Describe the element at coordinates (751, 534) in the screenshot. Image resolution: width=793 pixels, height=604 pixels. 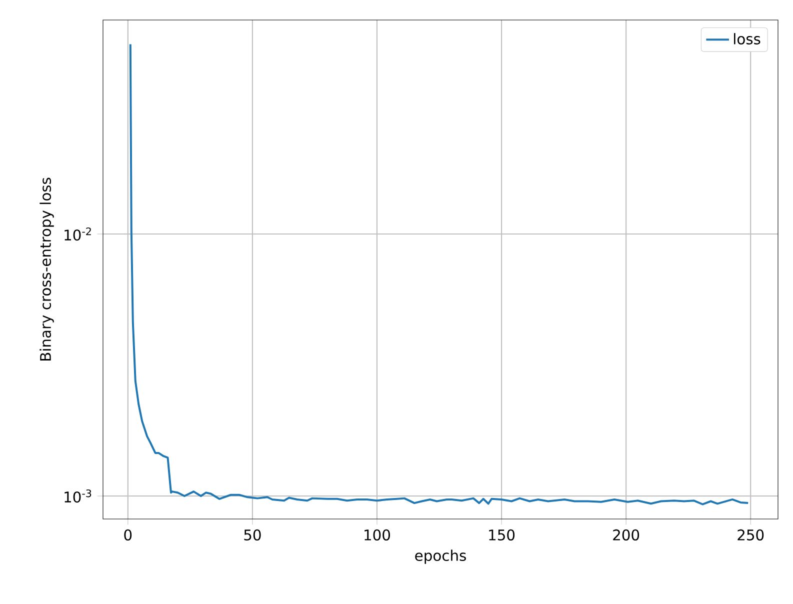
I see `x-tick-label: 250` at that location.